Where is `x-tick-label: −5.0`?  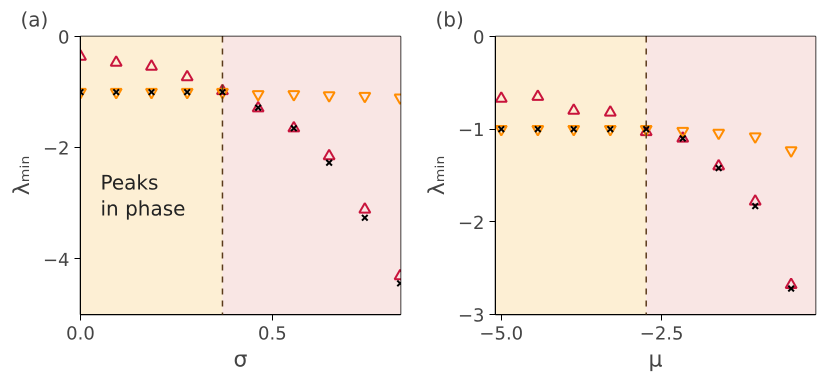 x-tick-label: −5.0 is located at coordinates (501, 334).